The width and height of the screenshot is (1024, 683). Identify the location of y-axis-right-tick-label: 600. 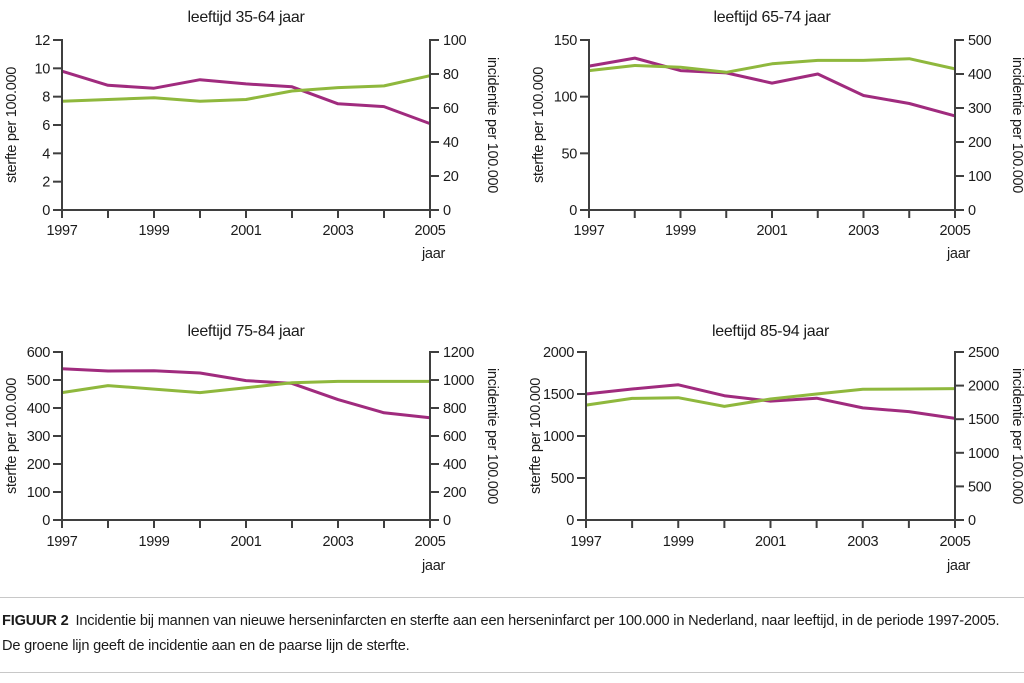
(455, 437).